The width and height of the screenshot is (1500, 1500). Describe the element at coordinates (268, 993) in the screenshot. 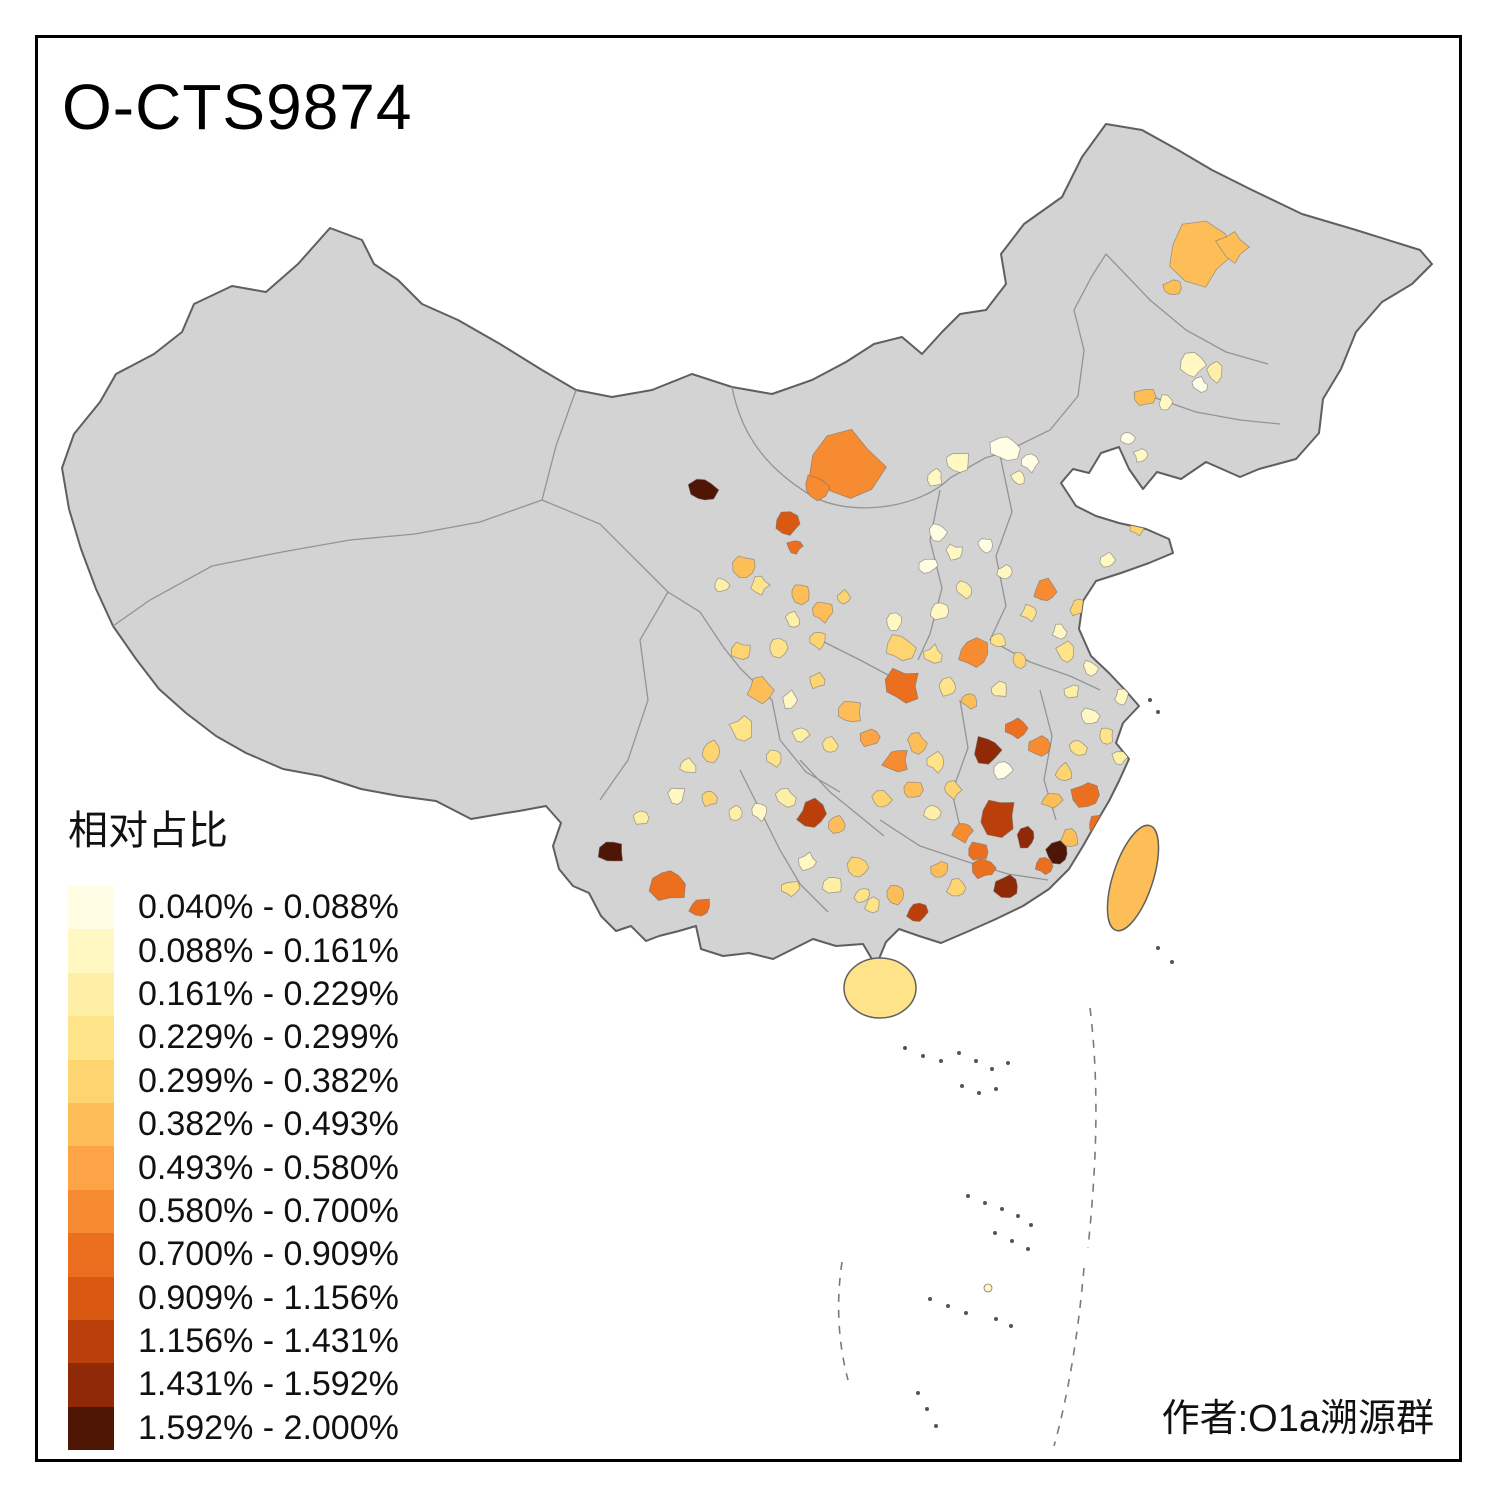

I see `legend-label: 0.161% - 0.229%` at that location.